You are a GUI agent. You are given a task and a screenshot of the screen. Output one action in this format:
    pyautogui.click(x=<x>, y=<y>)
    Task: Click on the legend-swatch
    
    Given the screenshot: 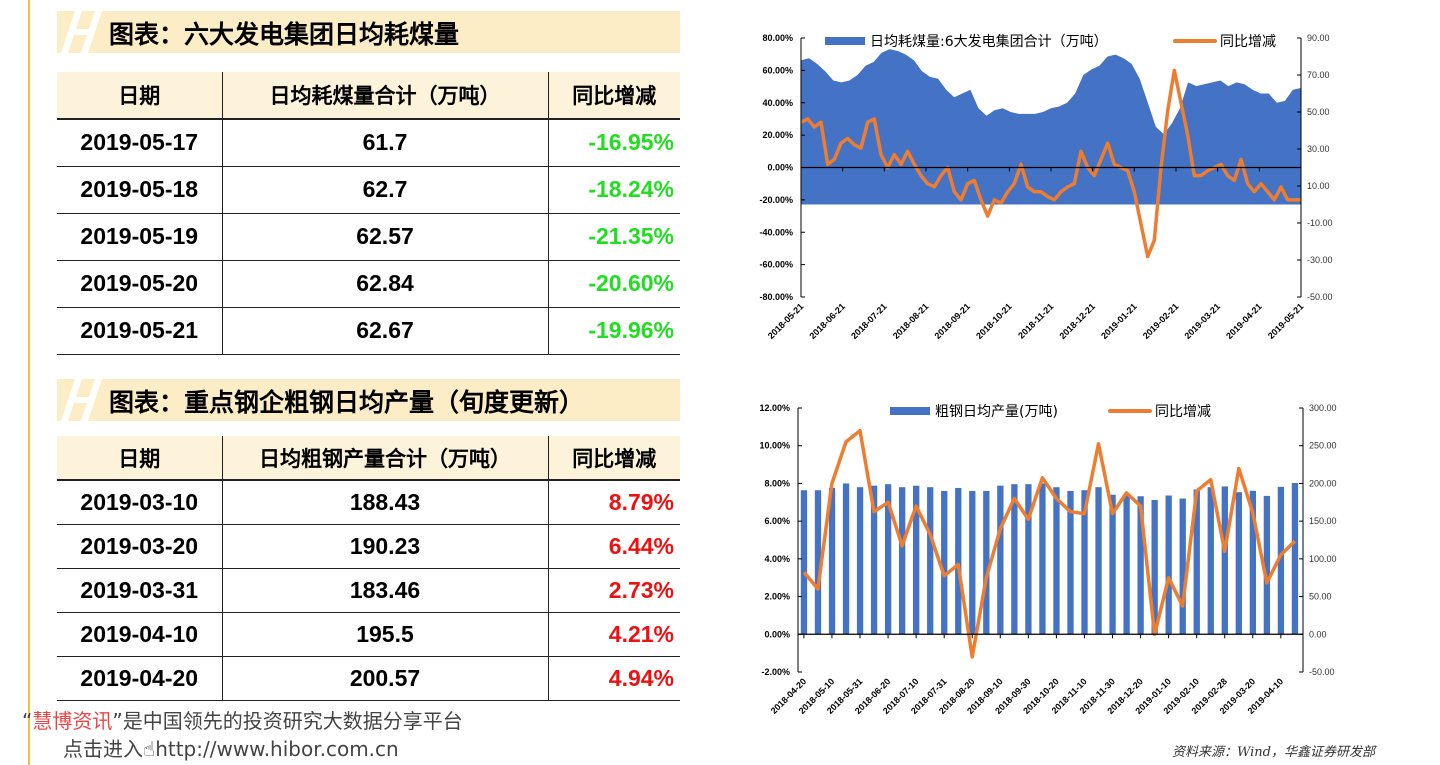 What is the action you would take?
    pyautogui.click(x=845, y=41)
    